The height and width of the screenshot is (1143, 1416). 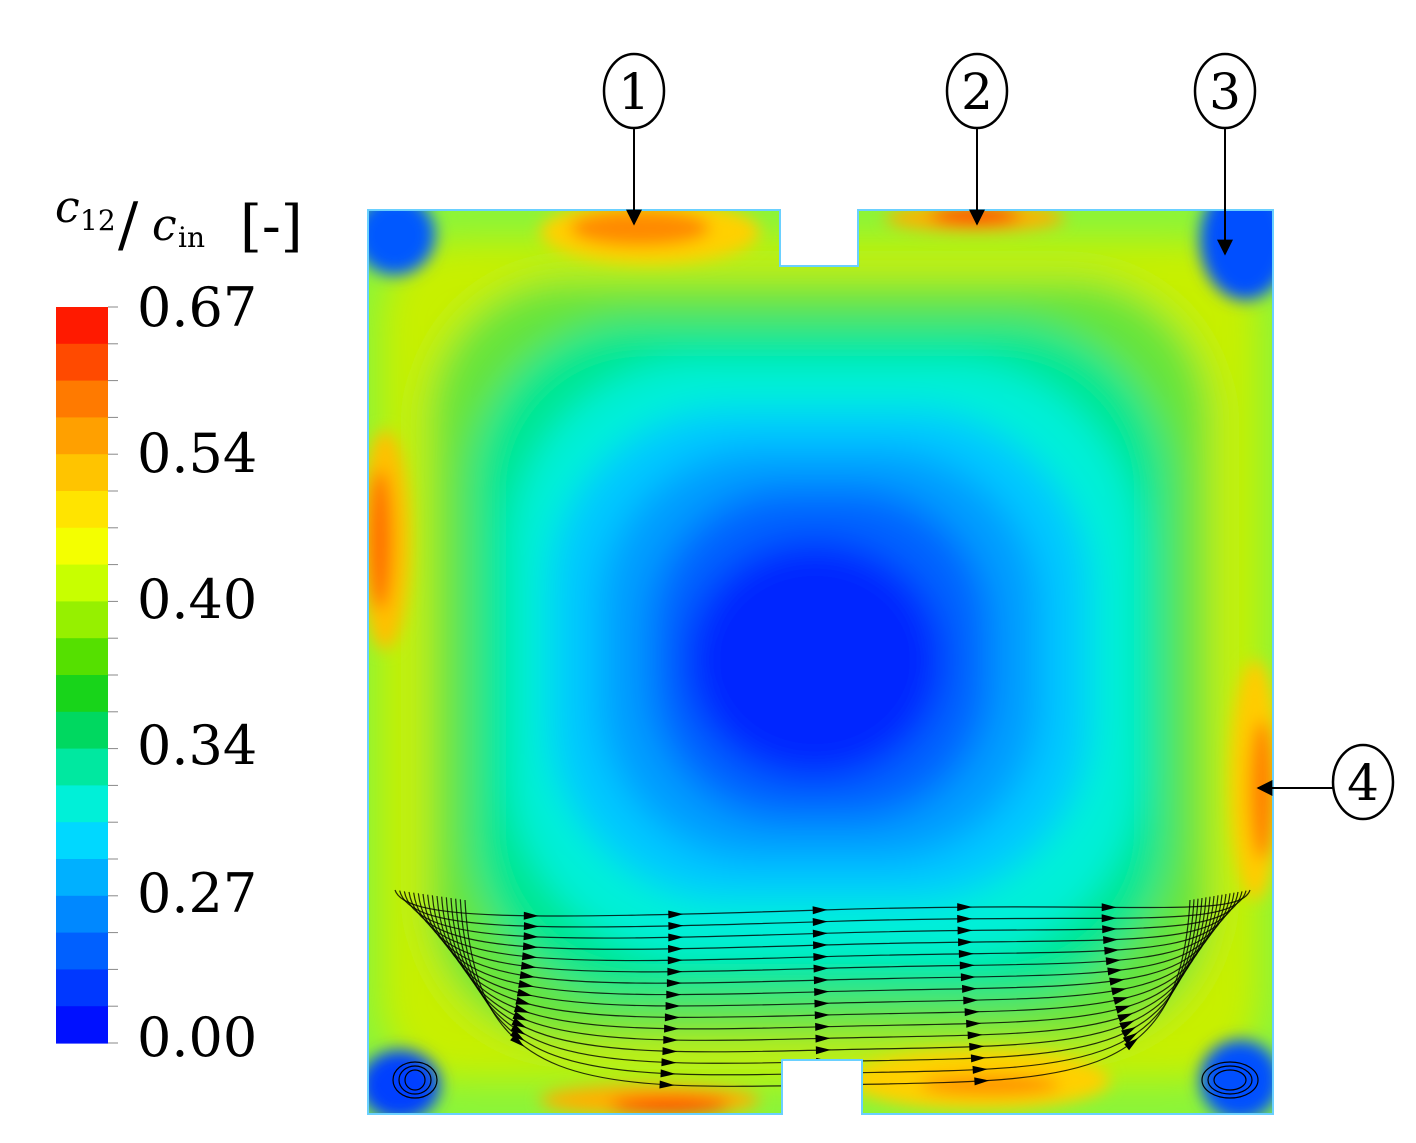 I want to click on title-slash: /, so click(x=128, y=225).